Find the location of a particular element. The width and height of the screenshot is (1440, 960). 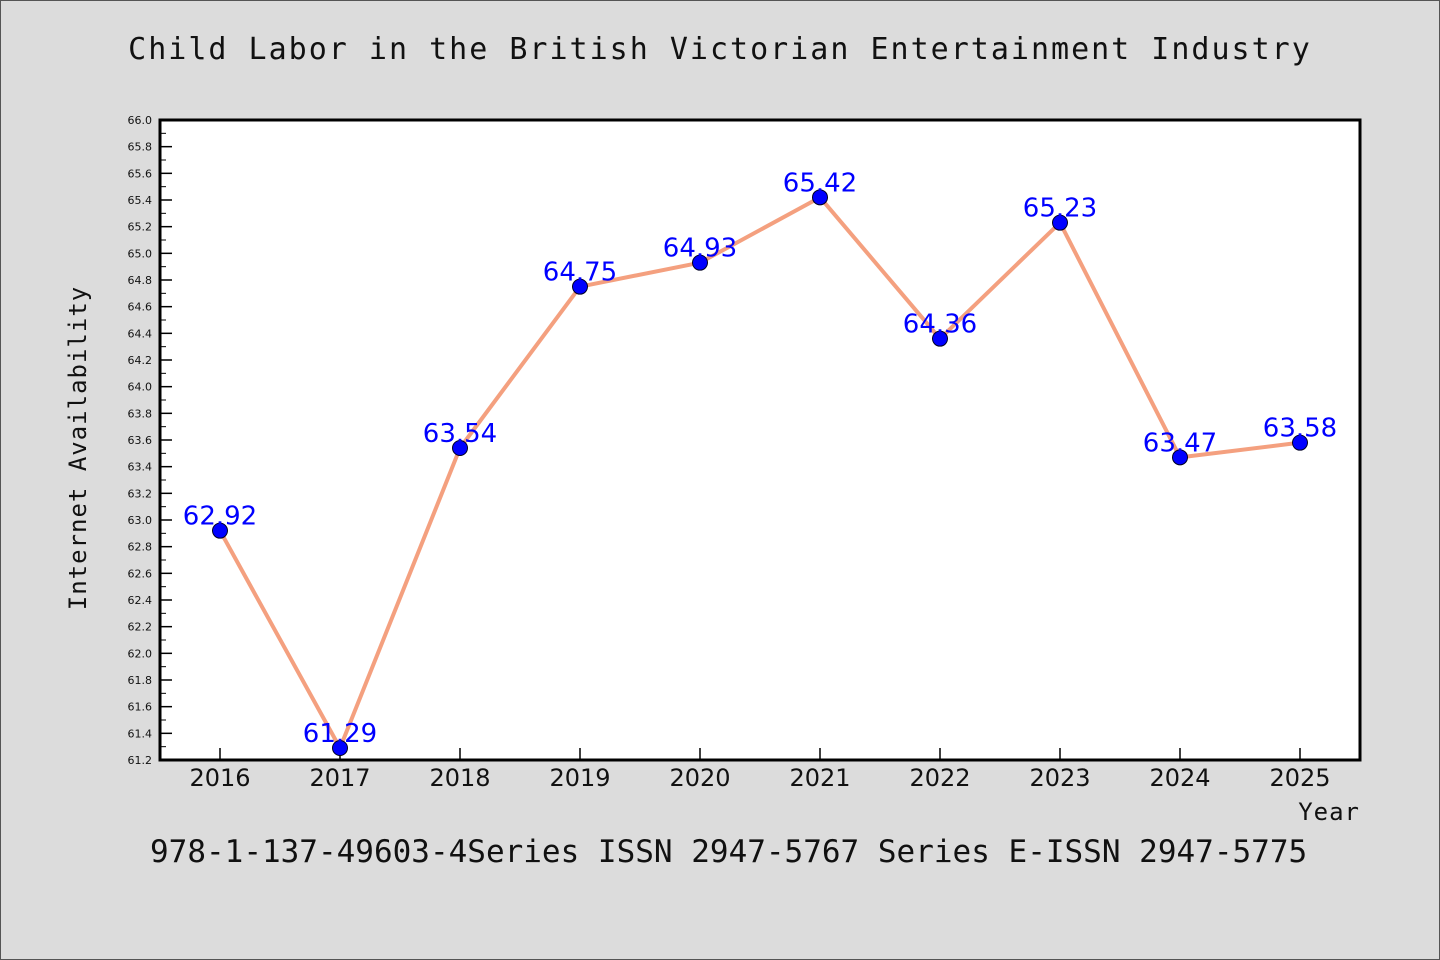

y-tick-label: 64.4 is located at coordinates (140, 333).